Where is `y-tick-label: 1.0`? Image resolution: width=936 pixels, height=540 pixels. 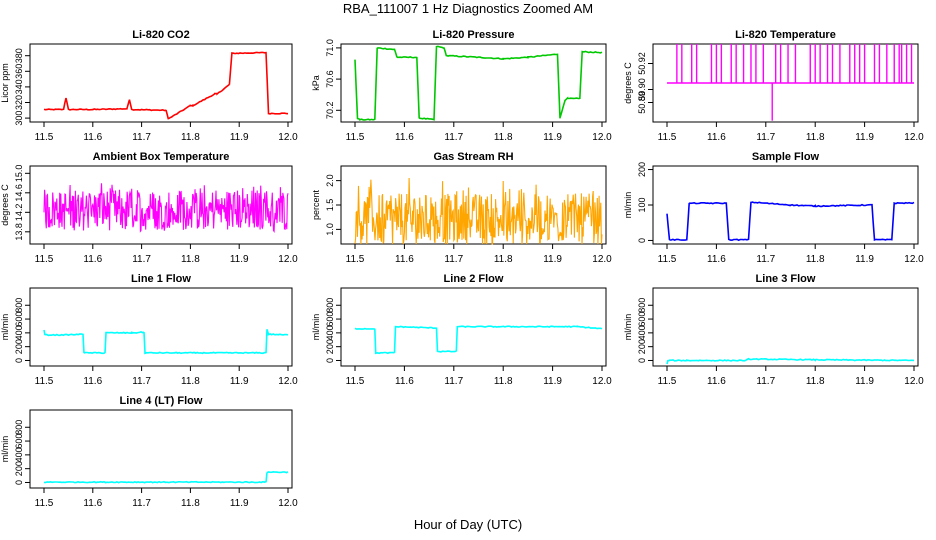 y-tick-label: 1.0 is located at coordinates (330, 229).